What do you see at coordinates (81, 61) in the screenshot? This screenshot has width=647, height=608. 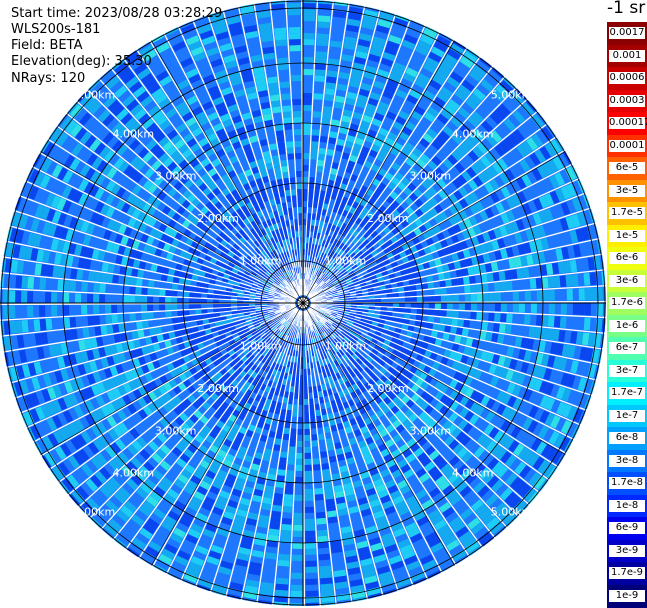 I see `elevation-text: Elevation(deg): 35.30` at bounding box center [81, 61].